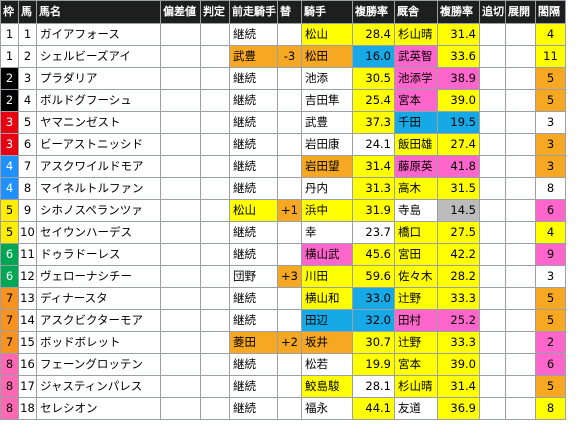 This screenshot has height=429, width=586. I want to click on umaban-cell: 8, so click(27, 188).